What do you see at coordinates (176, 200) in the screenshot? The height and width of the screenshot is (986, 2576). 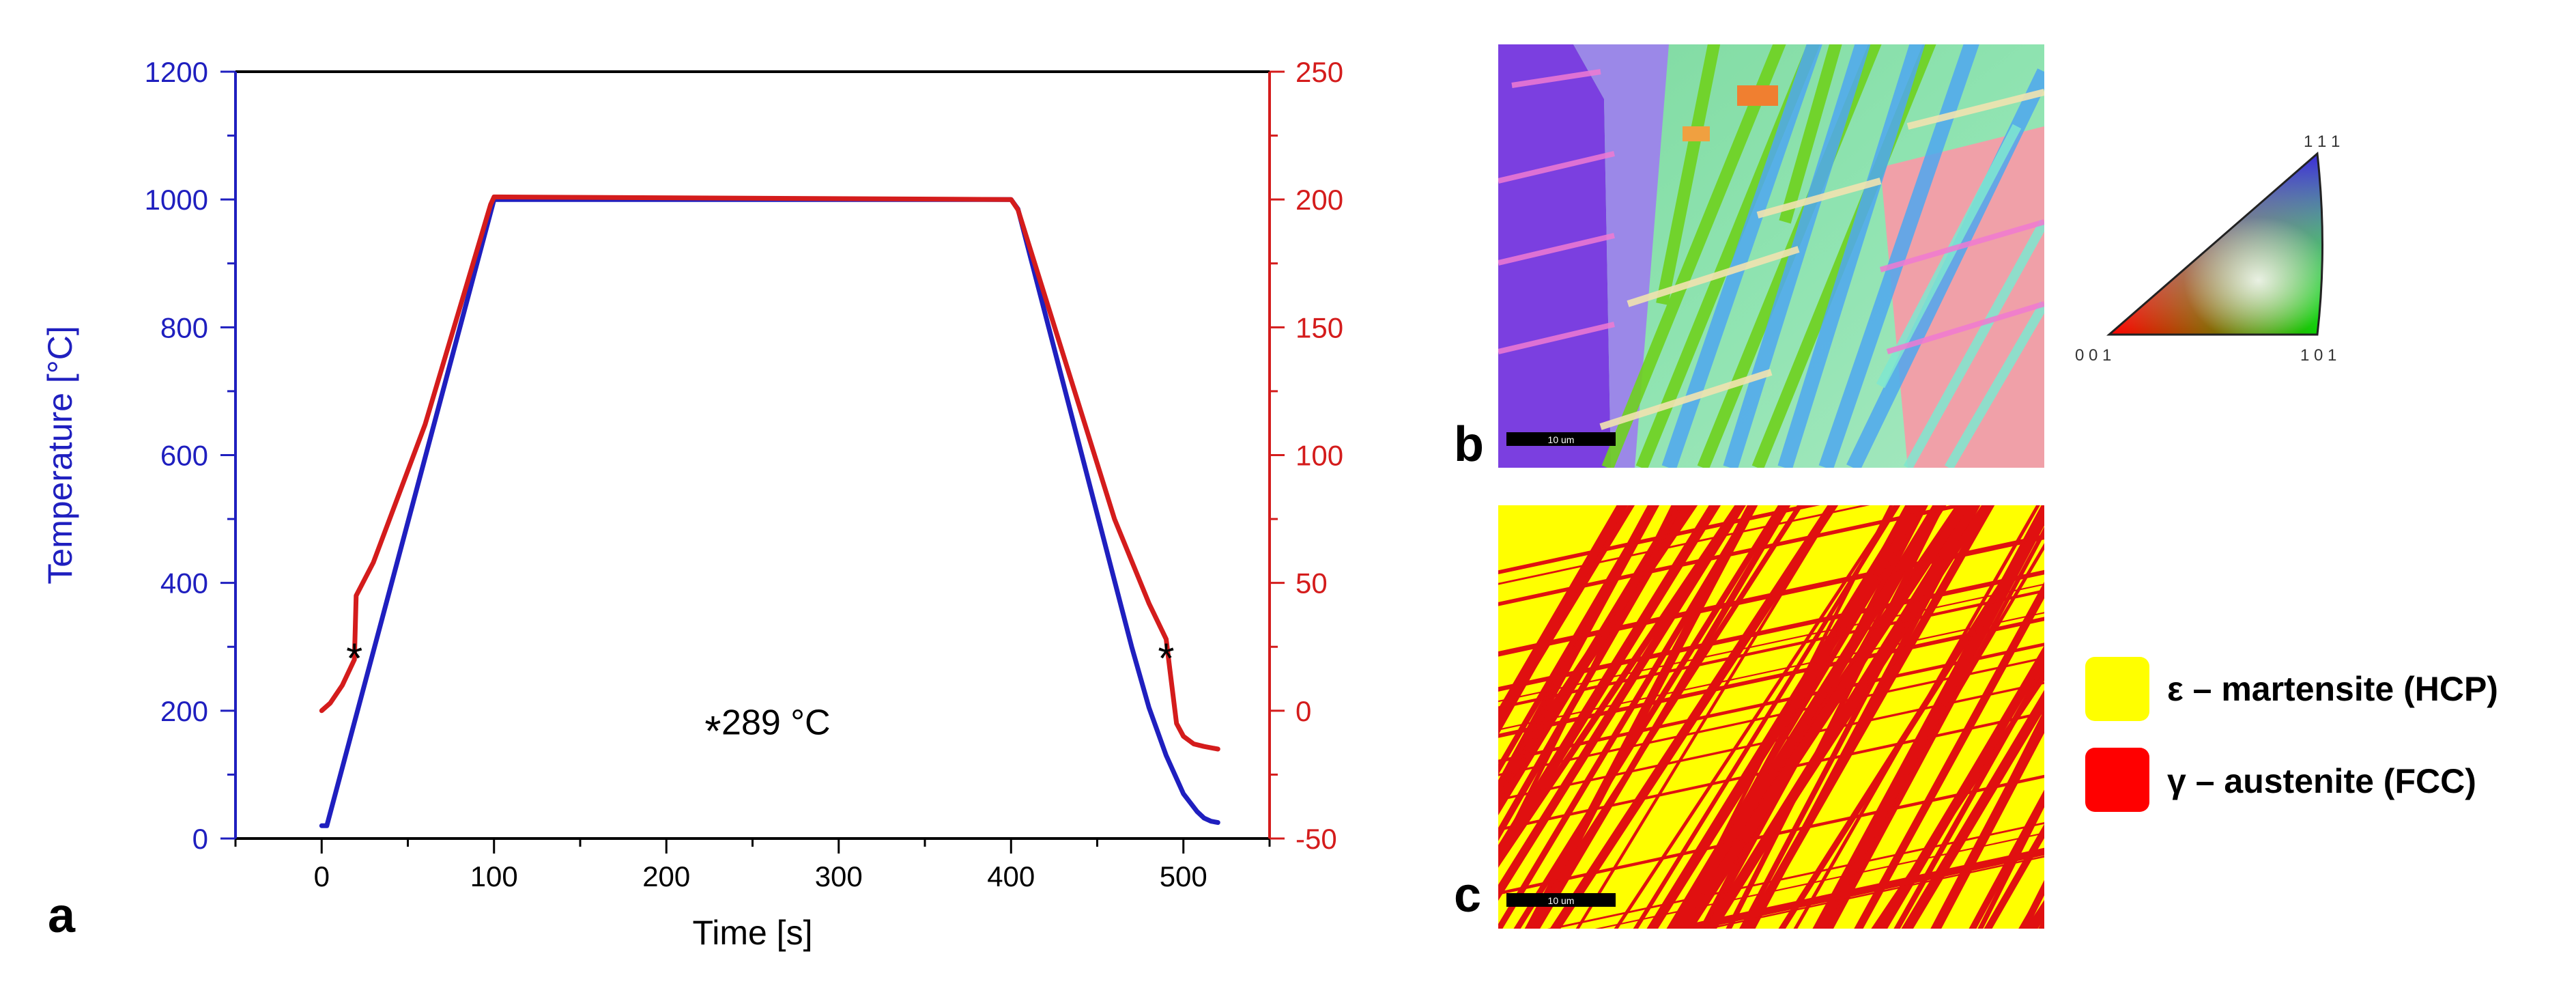 I see `left-y-tick-label: 1000` at bounding box center [176, 200].